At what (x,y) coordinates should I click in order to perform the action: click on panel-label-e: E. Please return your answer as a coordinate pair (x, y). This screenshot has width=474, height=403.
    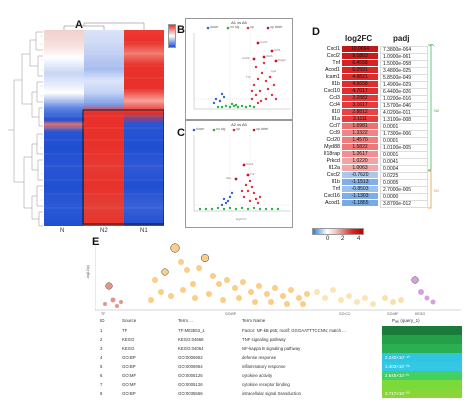
    Looking at the image, I should click on (96, 242).